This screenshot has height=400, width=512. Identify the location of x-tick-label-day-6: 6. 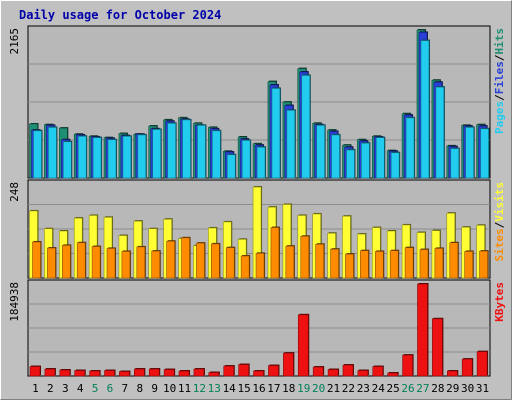
(110, 388).